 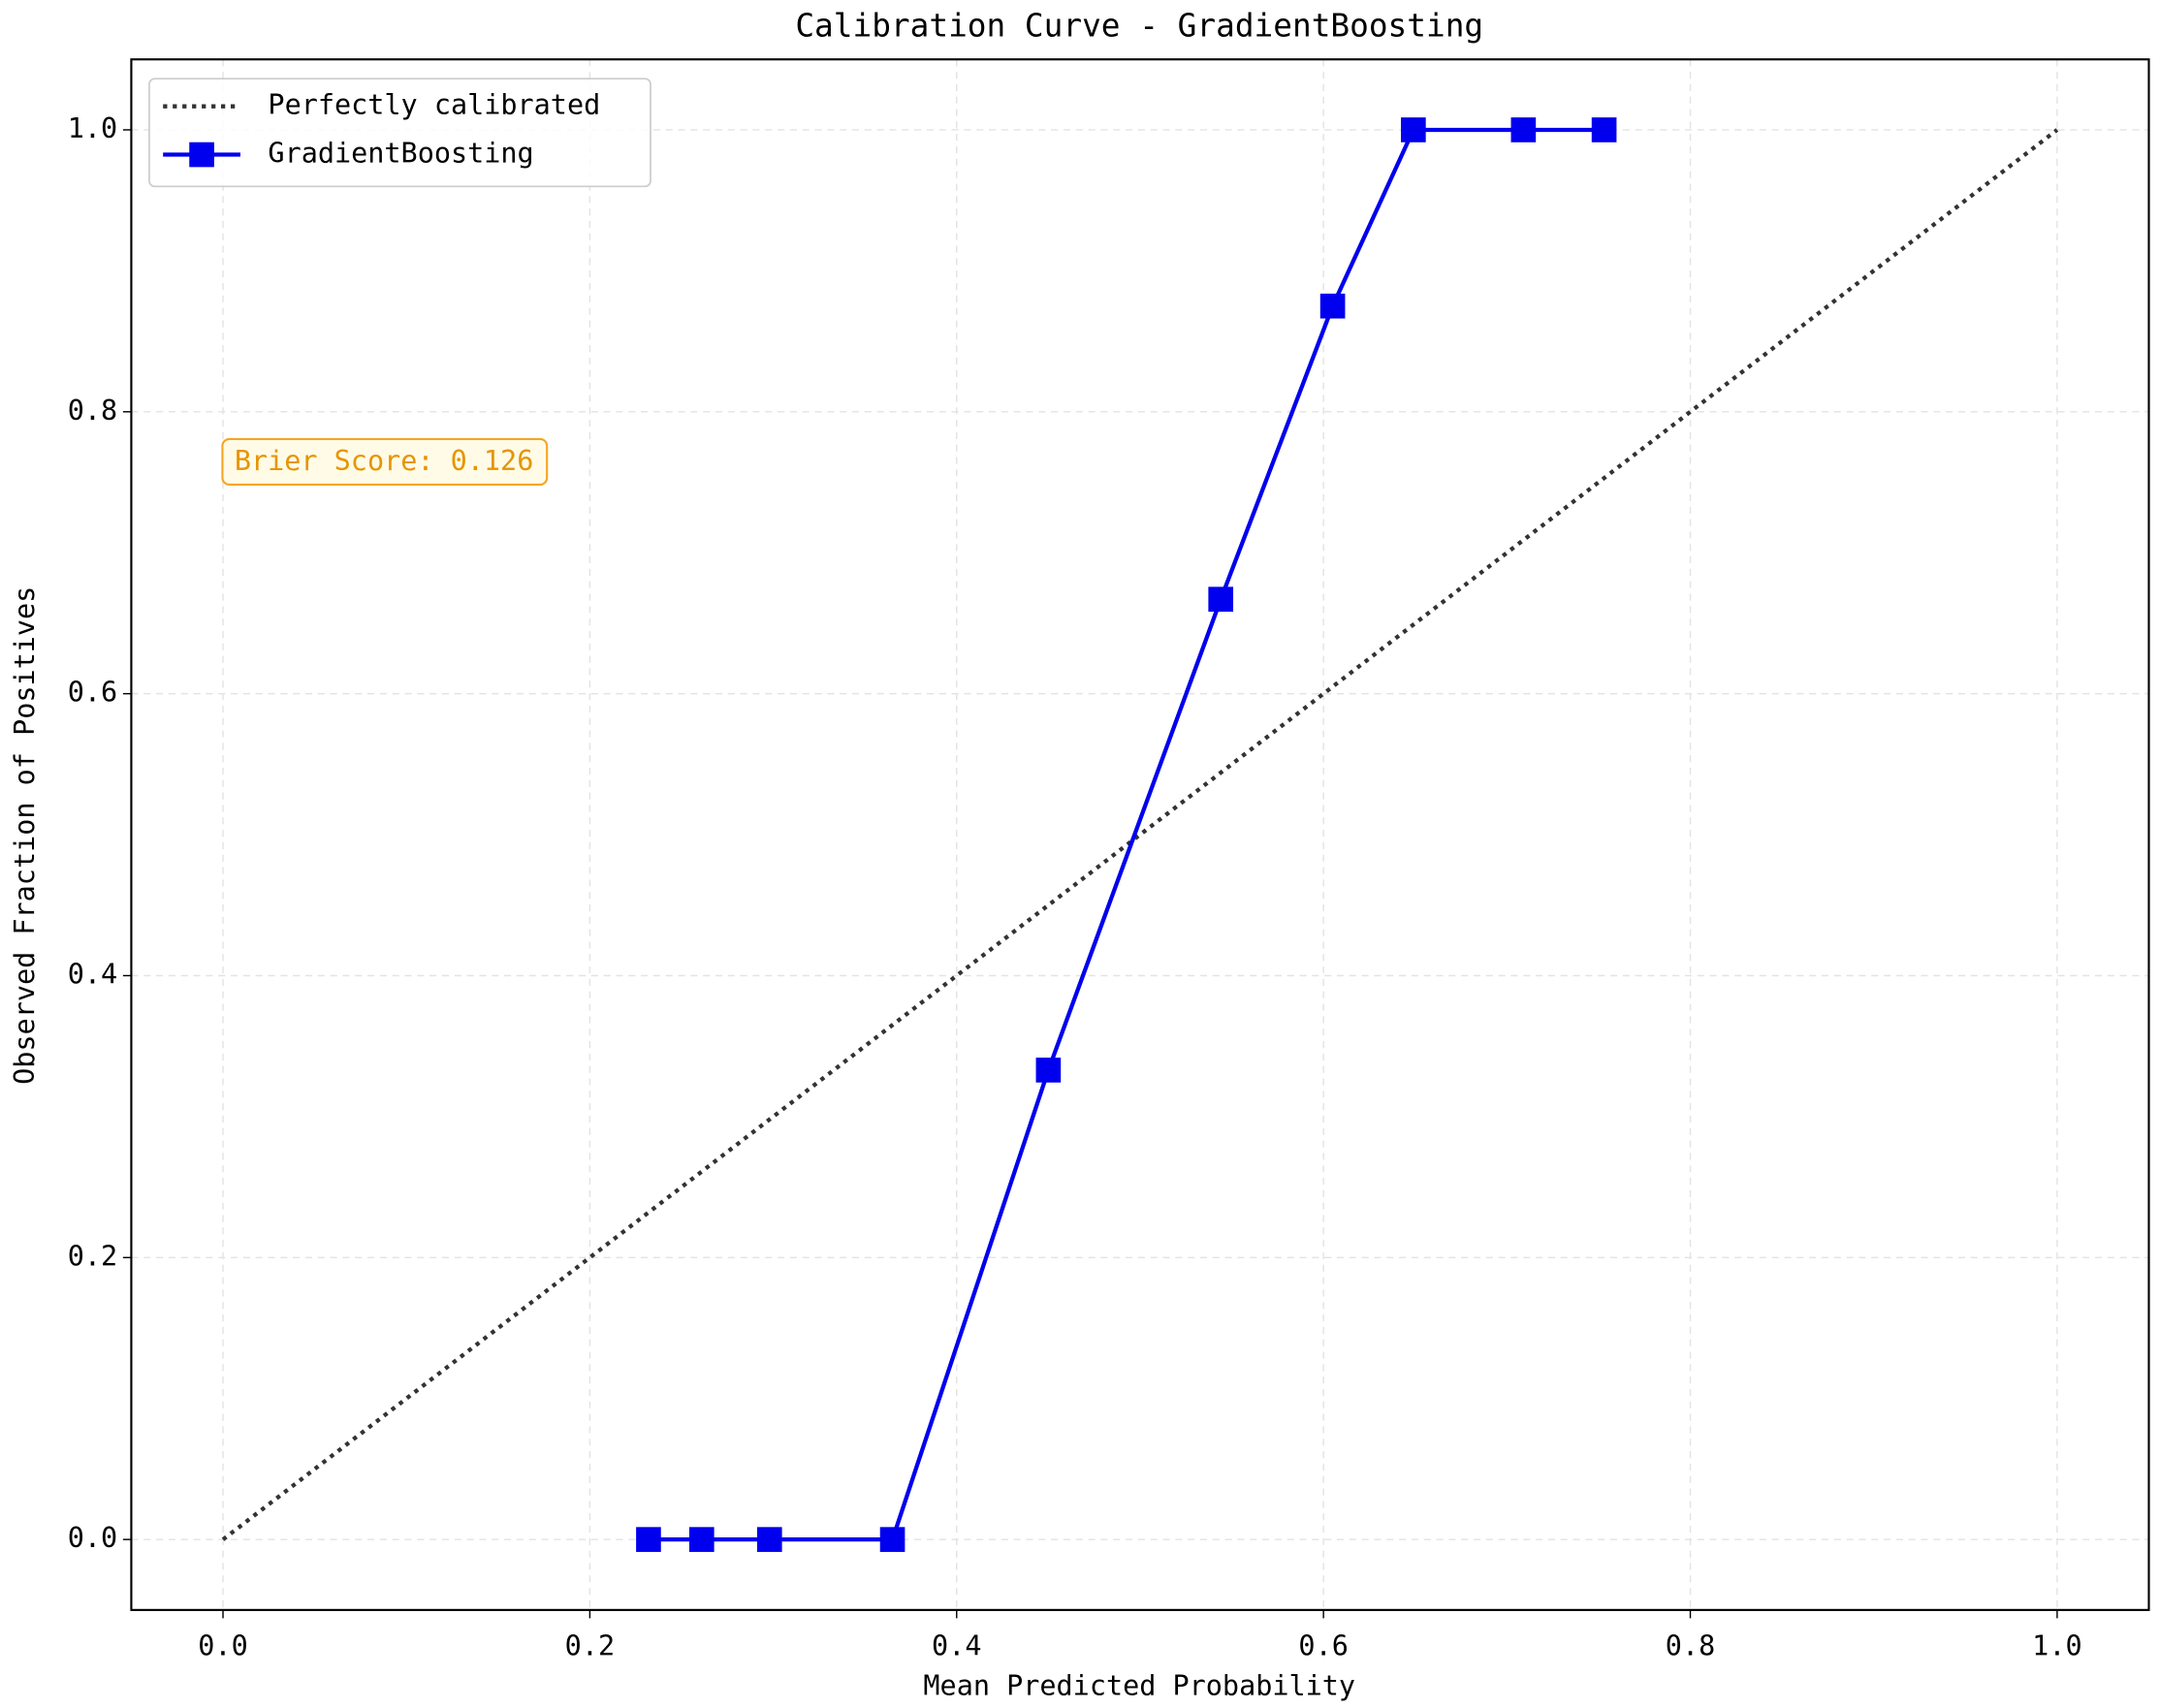 I want to click on x-tick-label: 1.0, so click(x=2056, y=1645).